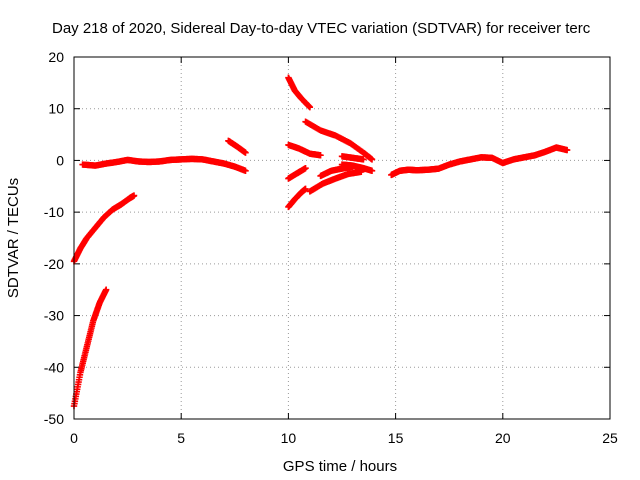 Image resolution: width=640 pixels, height=480 pixels. Describe the element at coordinates (54, 419) in the screenshot. I see `y-tick-label: -50` at that location.